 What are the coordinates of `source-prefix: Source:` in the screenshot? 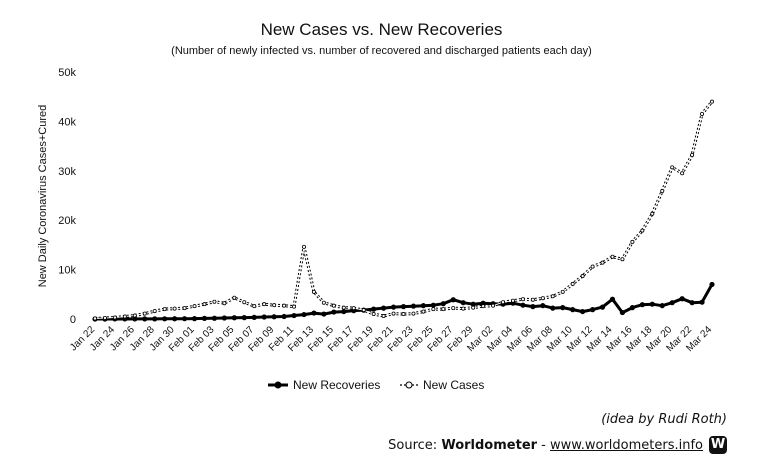 It's located at (415, 445).